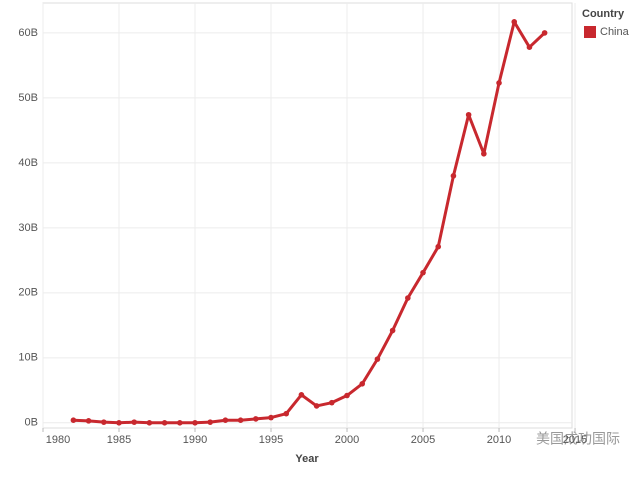  What do you see at coordinates (119, 440) in the screenshot?
I see `x-tick-label: 1985` at bounding box center [119, 440].